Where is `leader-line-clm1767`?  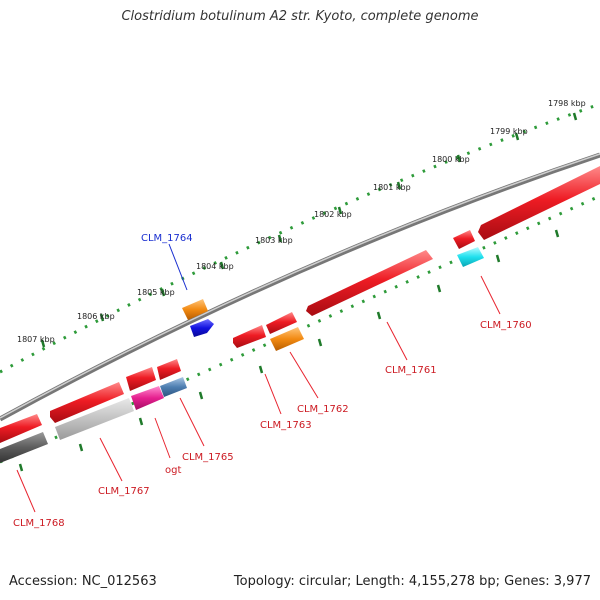
leader-line-clm1767 is located at coordinates (111, 459).